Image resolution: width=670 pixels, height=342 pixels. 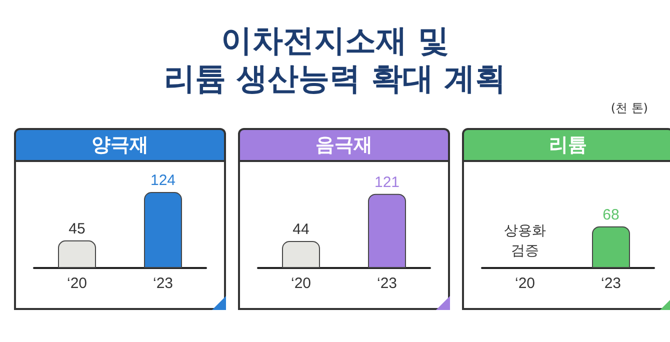 I want to click on text: 이차전지소재 및 리튬 생산능력 확대 계획, so click(x=335, y=60).